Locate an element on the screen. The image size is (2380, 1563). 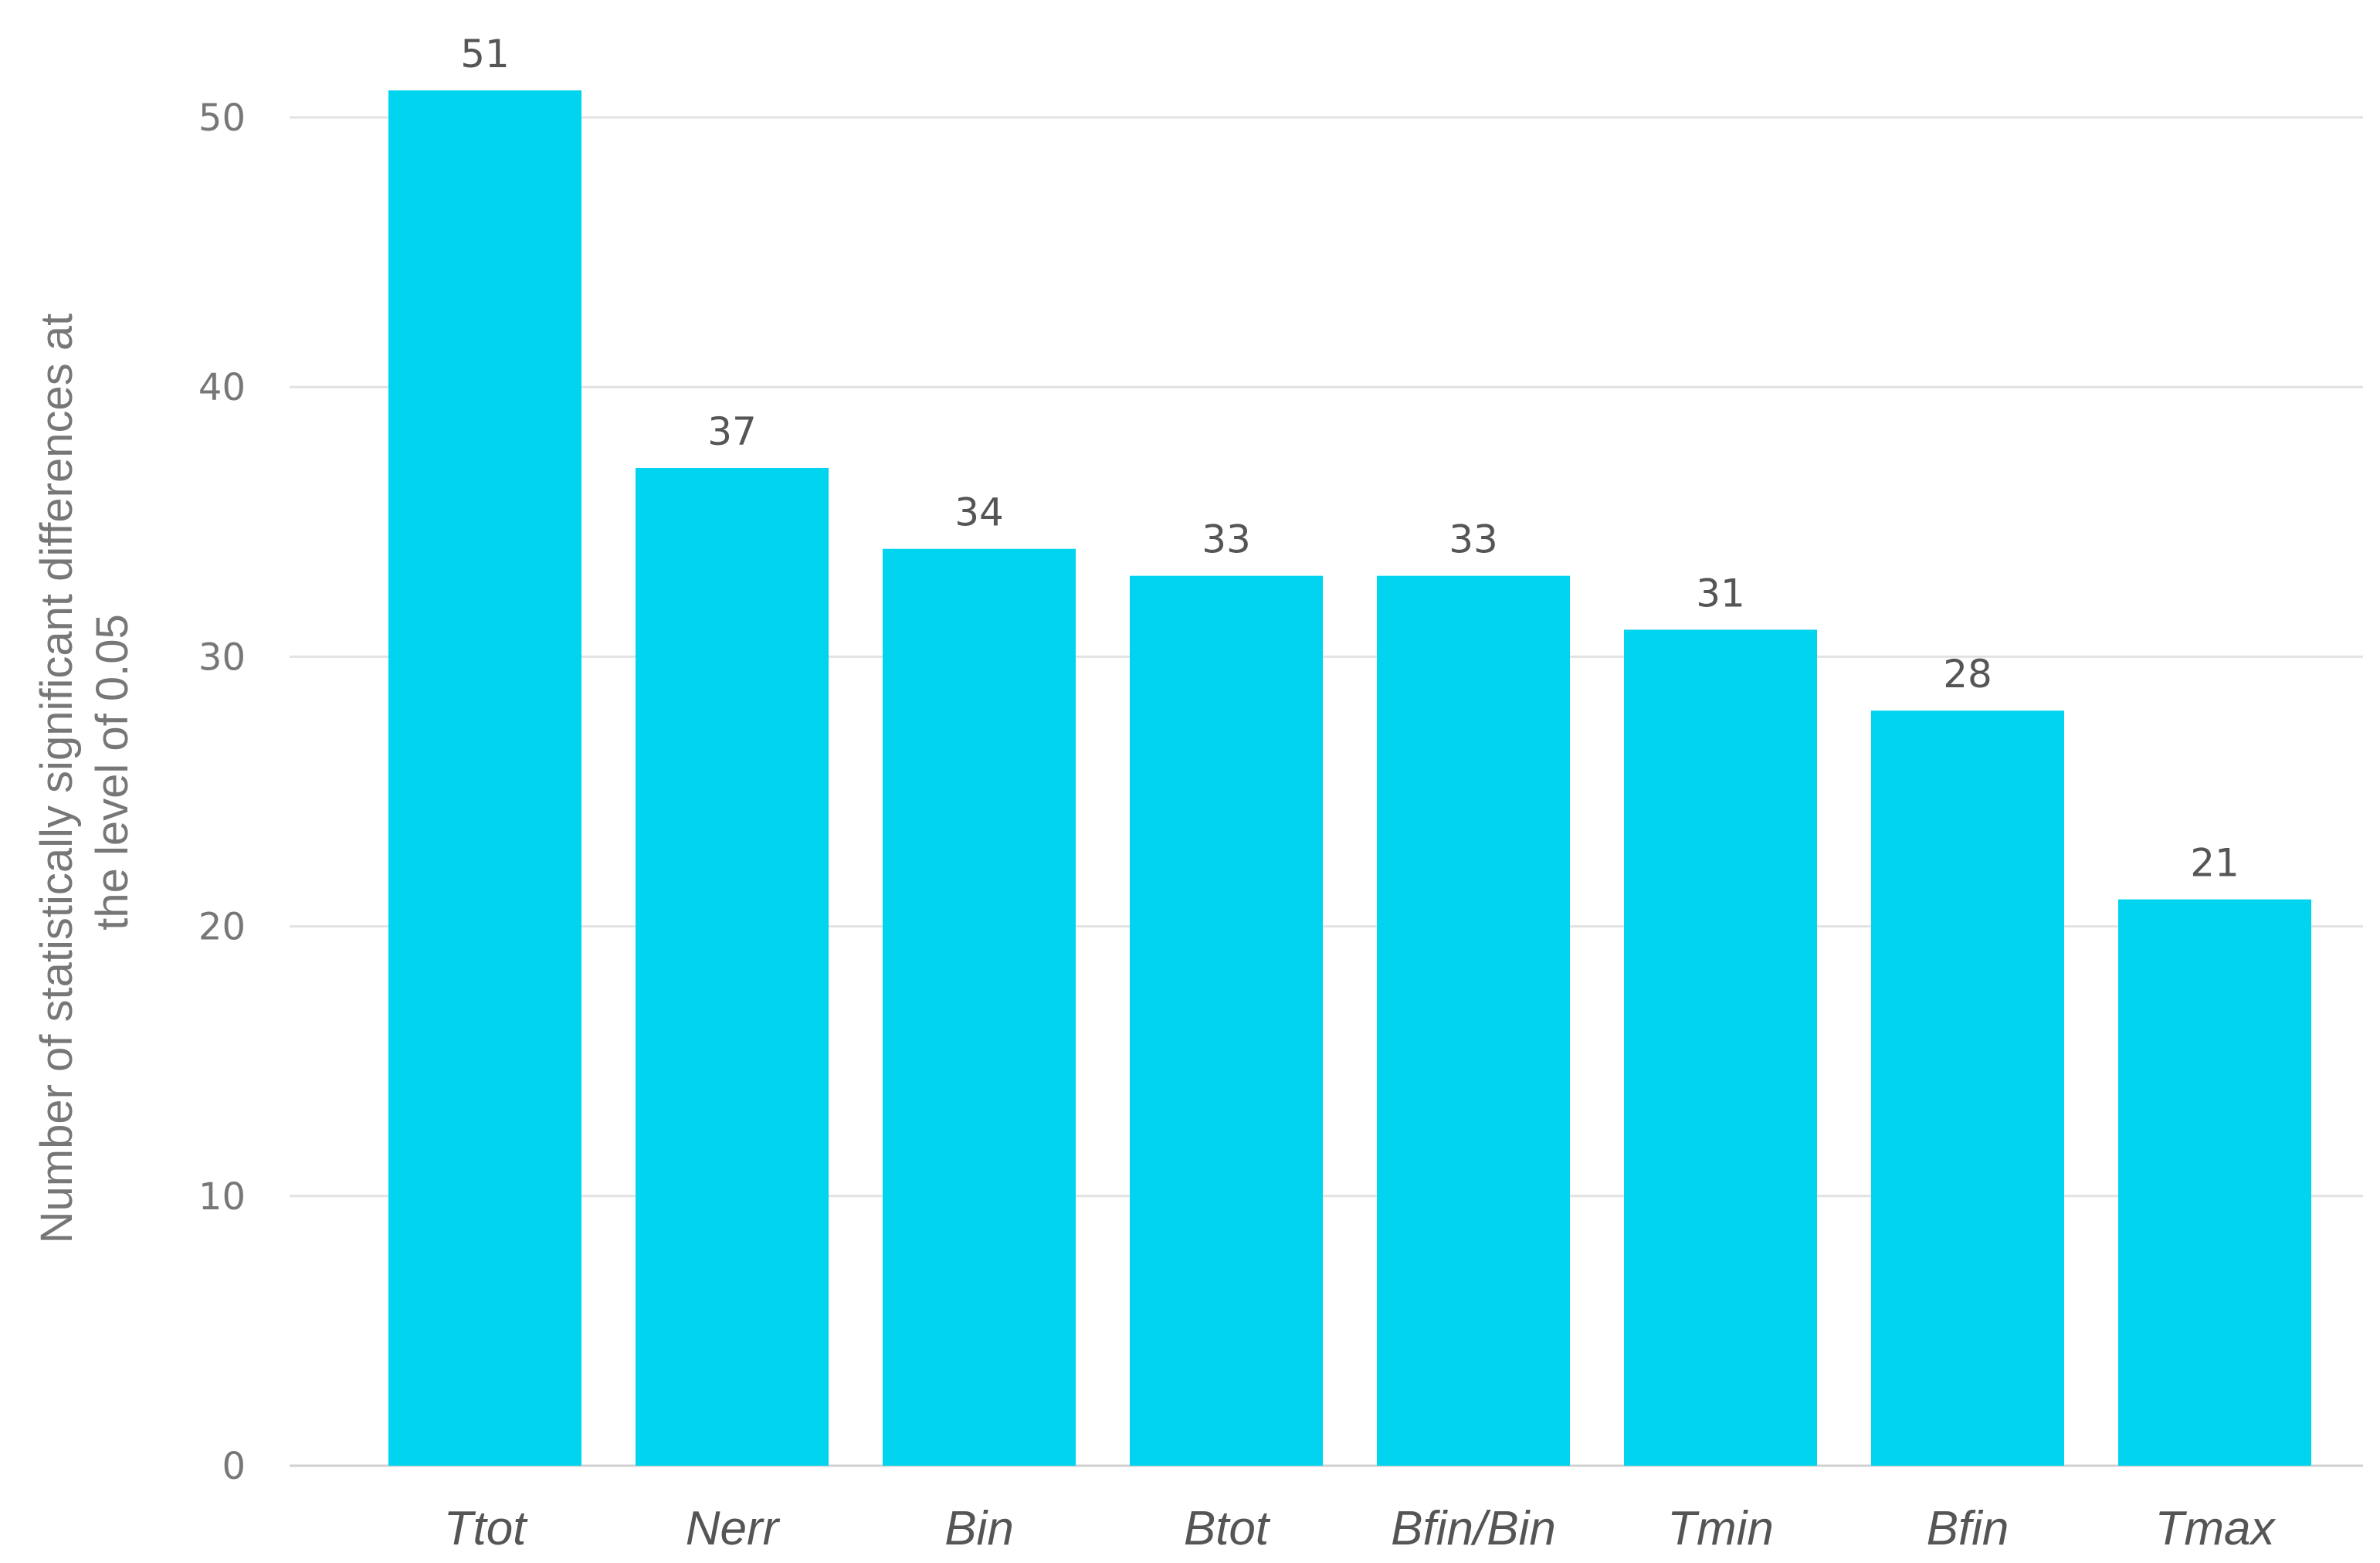
y-tick-label: 10 is located at coordinates (222, 1197).